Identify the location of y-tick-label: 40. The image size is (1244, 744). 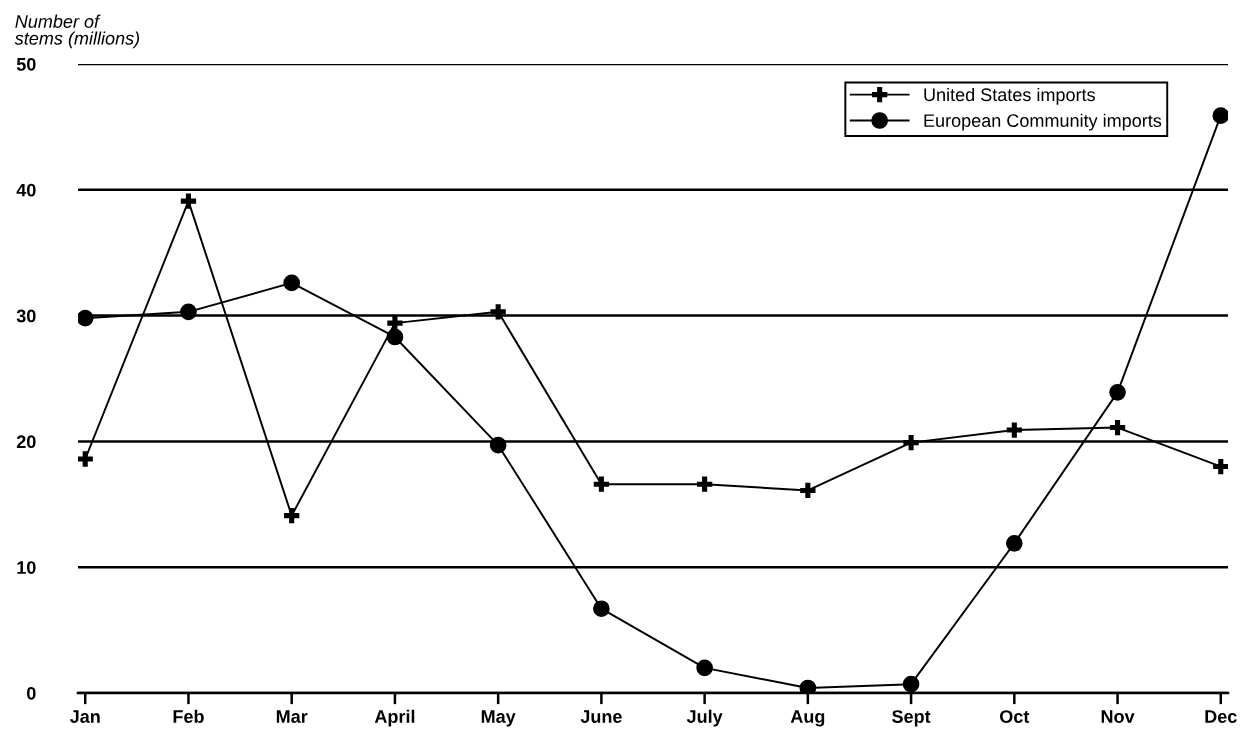
(26, 190).